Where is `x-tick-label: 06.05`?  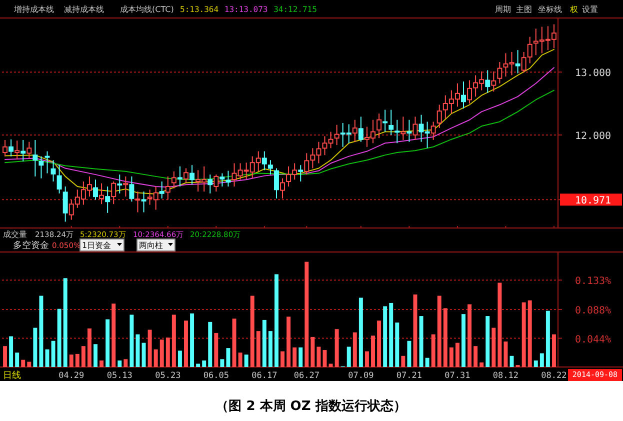 x-tick-label: 06.05 is located at coordinates (216, 376).